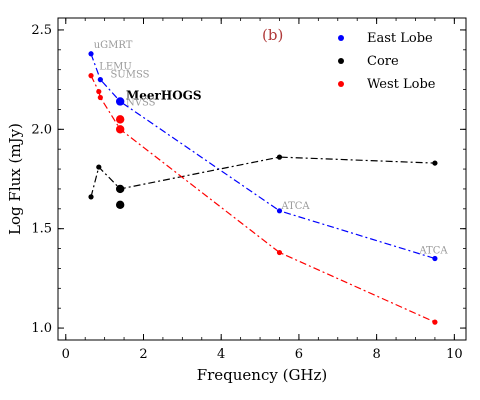 This screenshot has height=400, width=480. Describe the element at coordinates (115, 67) in the screenshot. I see `annotation-label: LEMU` at that location.